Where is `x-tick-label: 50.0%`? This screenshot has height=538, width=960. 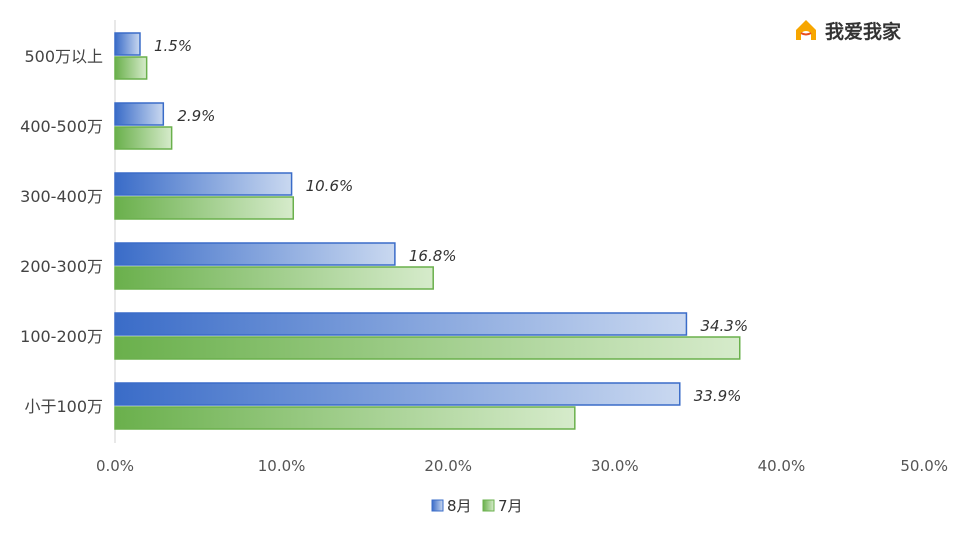
x-tick-label: 50.0% is located at coordinates (924, 466).